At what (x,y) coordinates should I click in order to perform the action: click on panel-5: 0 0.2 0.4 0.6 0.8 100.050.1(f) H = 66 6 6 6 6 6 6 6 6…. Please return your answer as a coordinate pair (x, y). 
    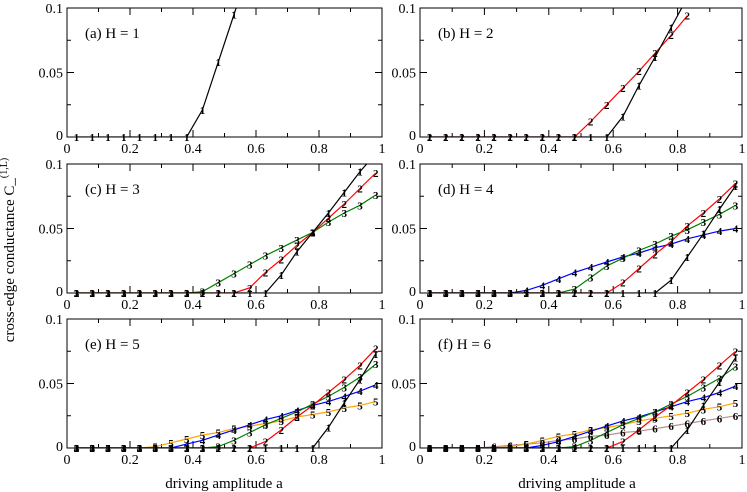
    Looking at the image, I should click on (569, 390).